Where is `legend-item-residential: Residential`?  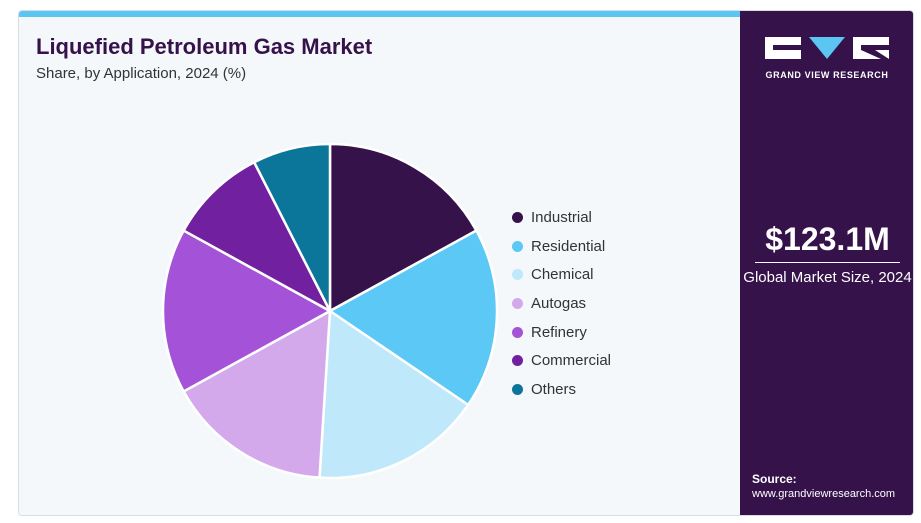
legend-item-residential: Residential is located at coordinates (561, 246).